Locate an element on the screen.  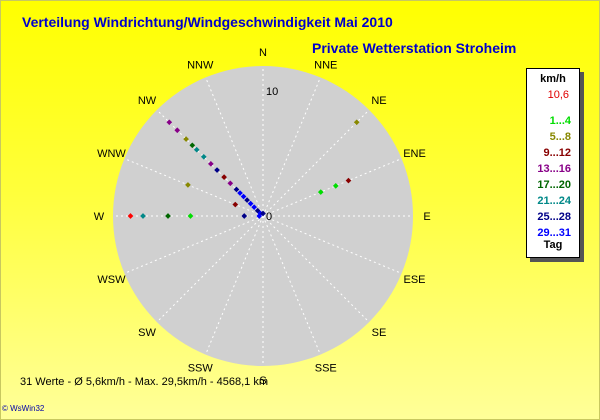
grid-spoke-ne is located at coordinates (316, 163).